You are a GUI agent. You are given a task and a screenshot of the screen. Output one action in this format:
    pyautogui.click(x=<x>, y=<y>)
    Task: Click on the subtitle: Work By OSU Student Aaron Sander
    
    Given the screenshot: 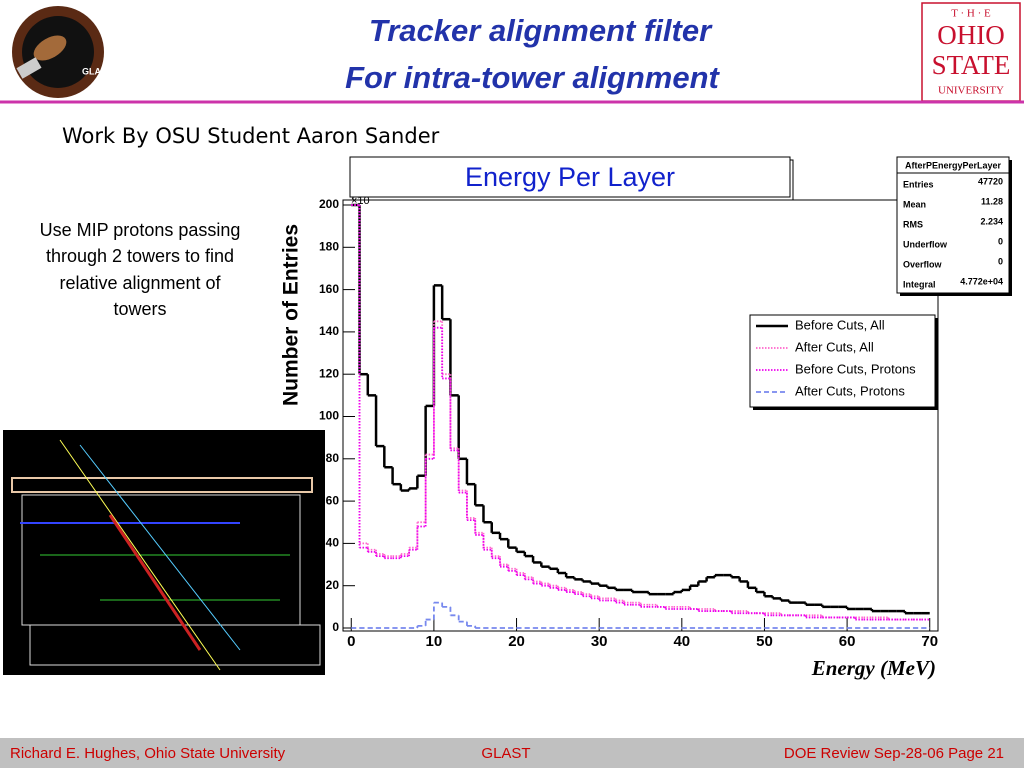 What is the action you would take?
    pyautogui.click(x=251, y=136)
    